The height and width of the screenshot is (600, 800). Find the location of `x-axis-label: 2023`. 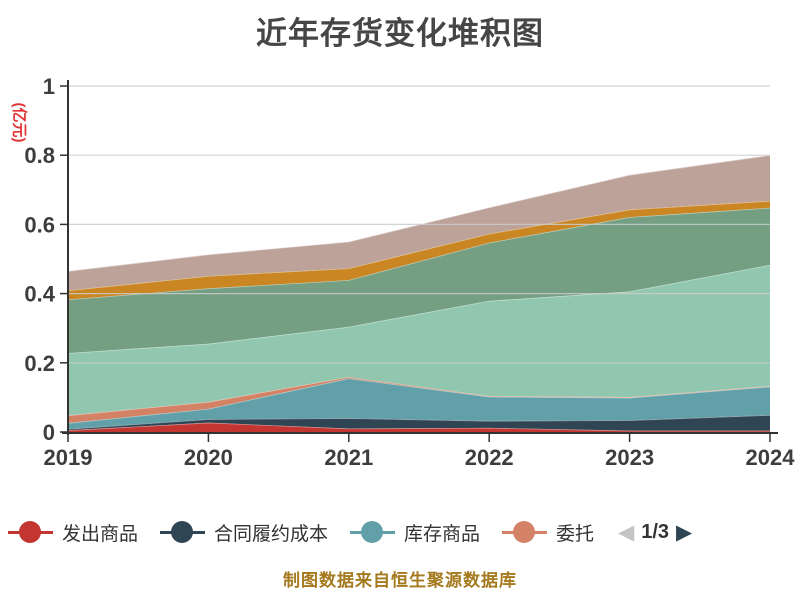

x-axis-label: 2023 is located at coordinates (629, 457).